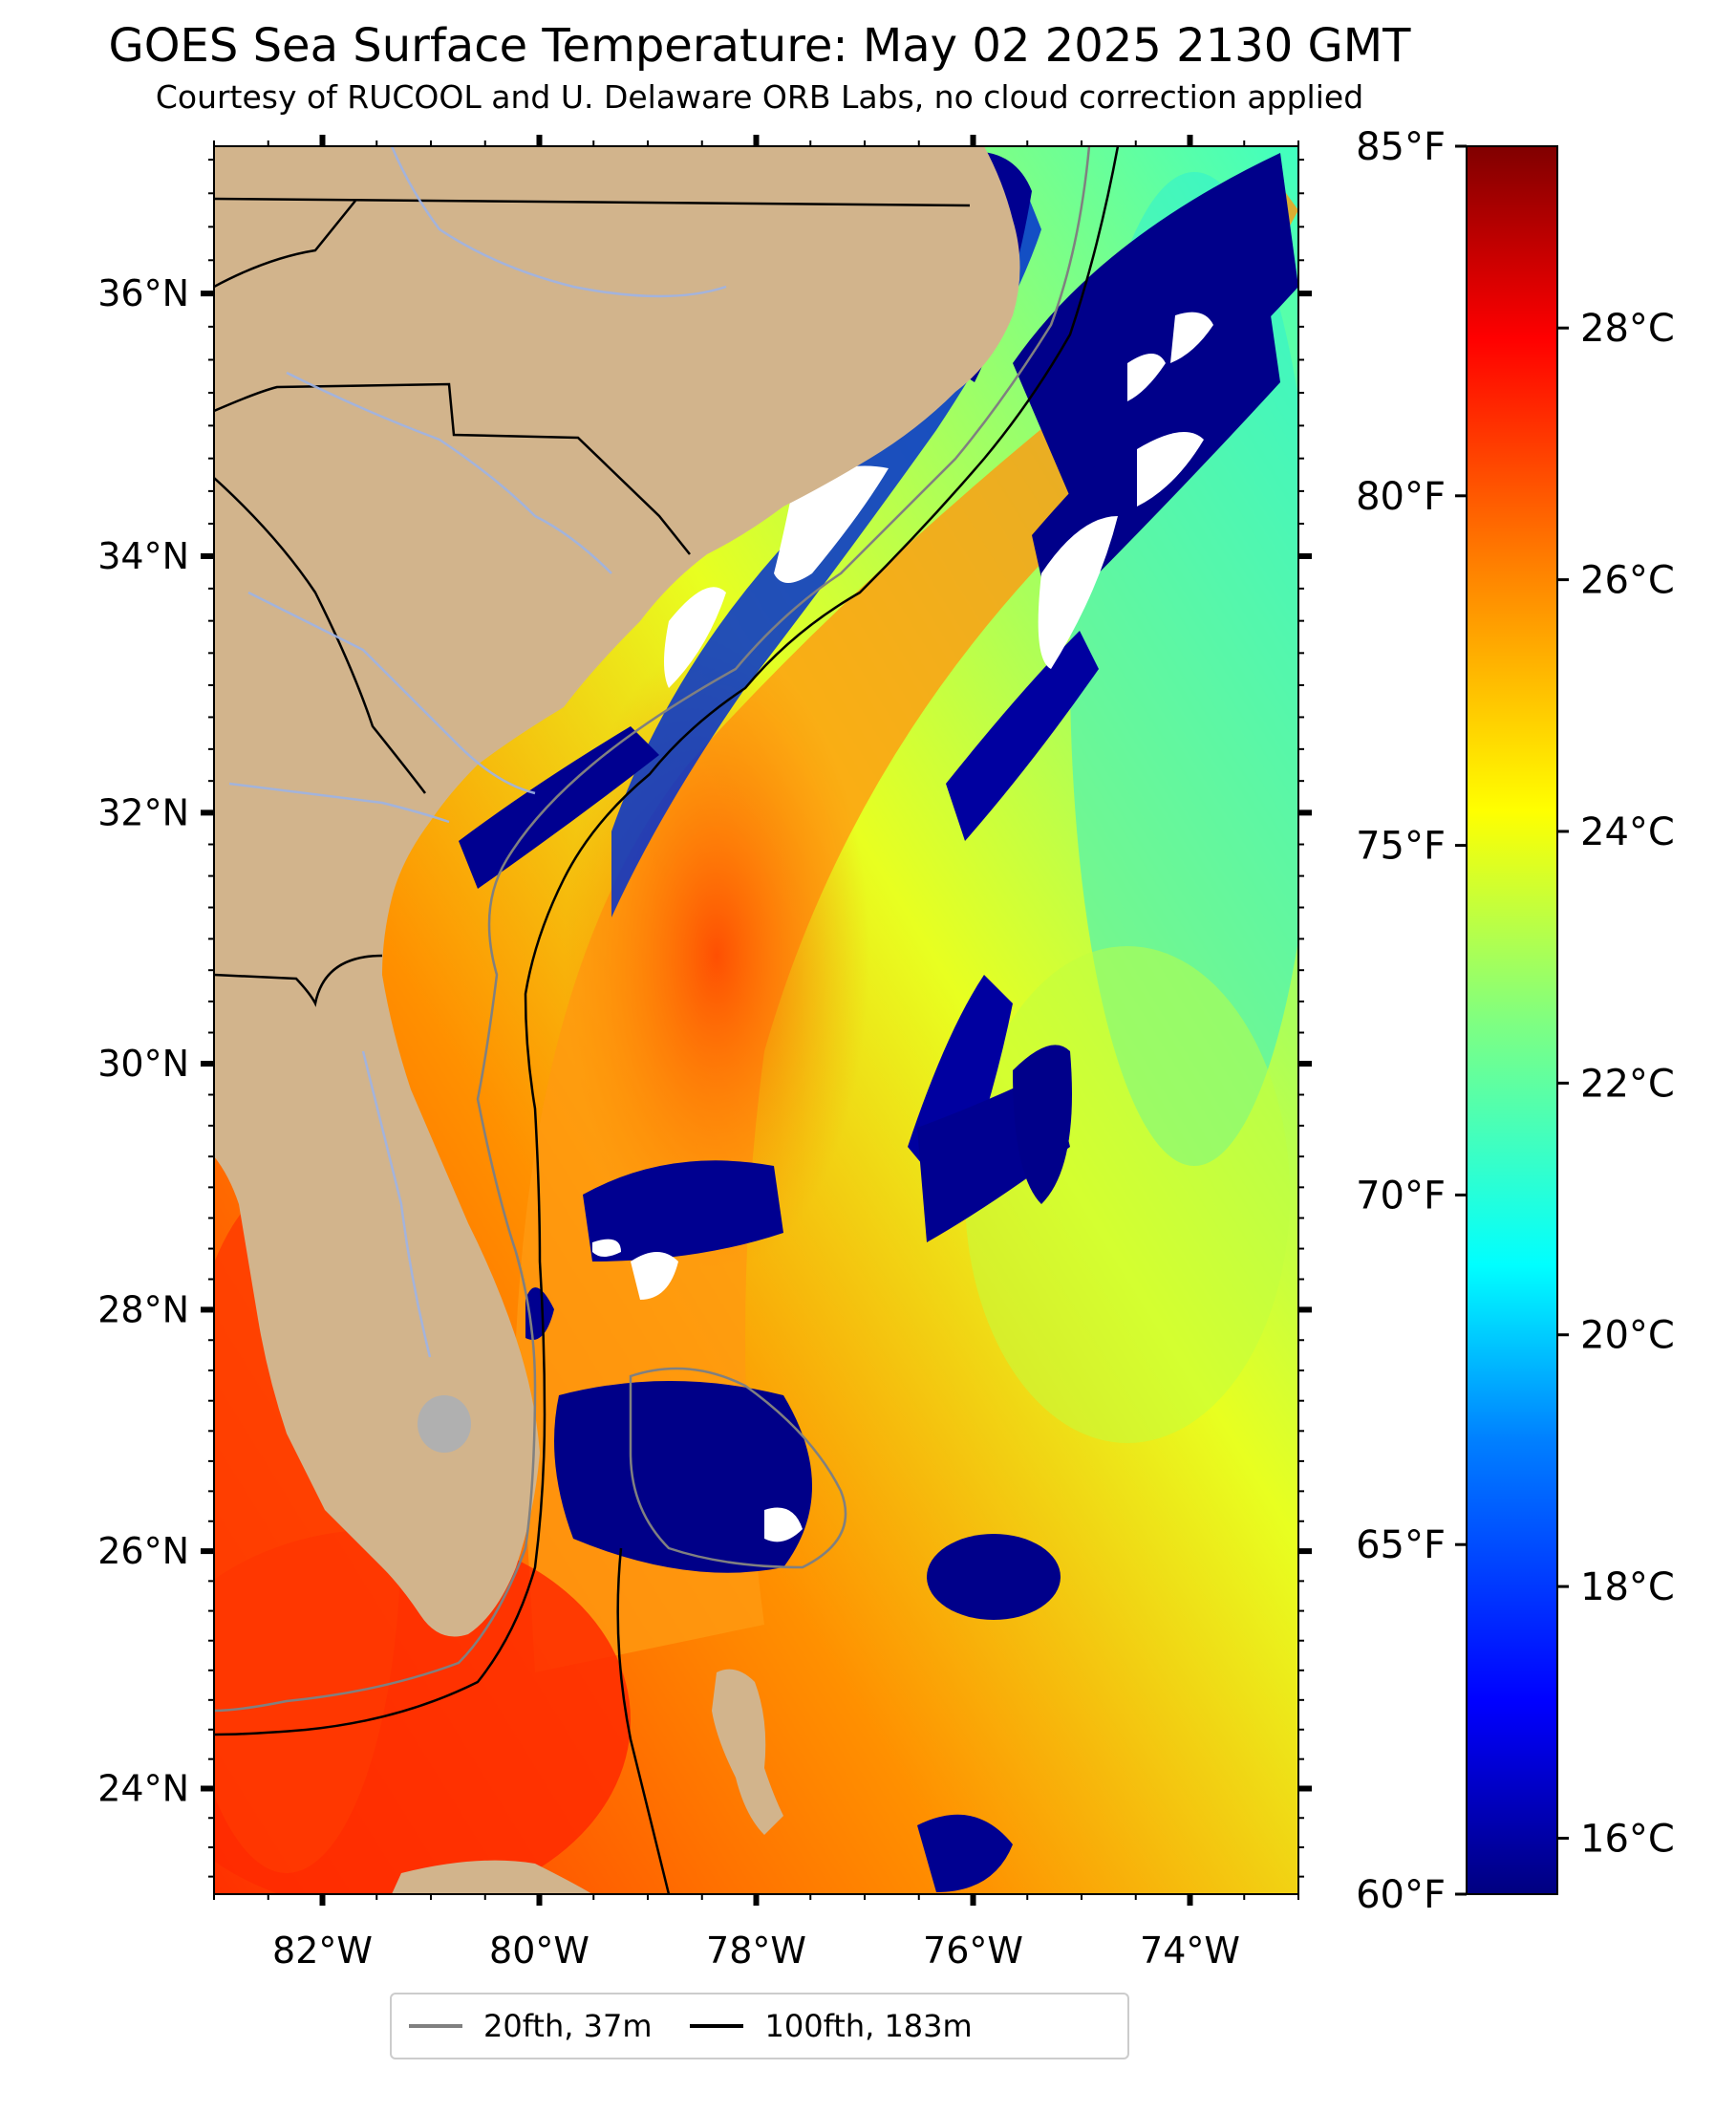  What do you see at coordinates (738, 1468) in the screenshot?
I see `contour-bahamas-20fth` at bounding box center [738, 1468].